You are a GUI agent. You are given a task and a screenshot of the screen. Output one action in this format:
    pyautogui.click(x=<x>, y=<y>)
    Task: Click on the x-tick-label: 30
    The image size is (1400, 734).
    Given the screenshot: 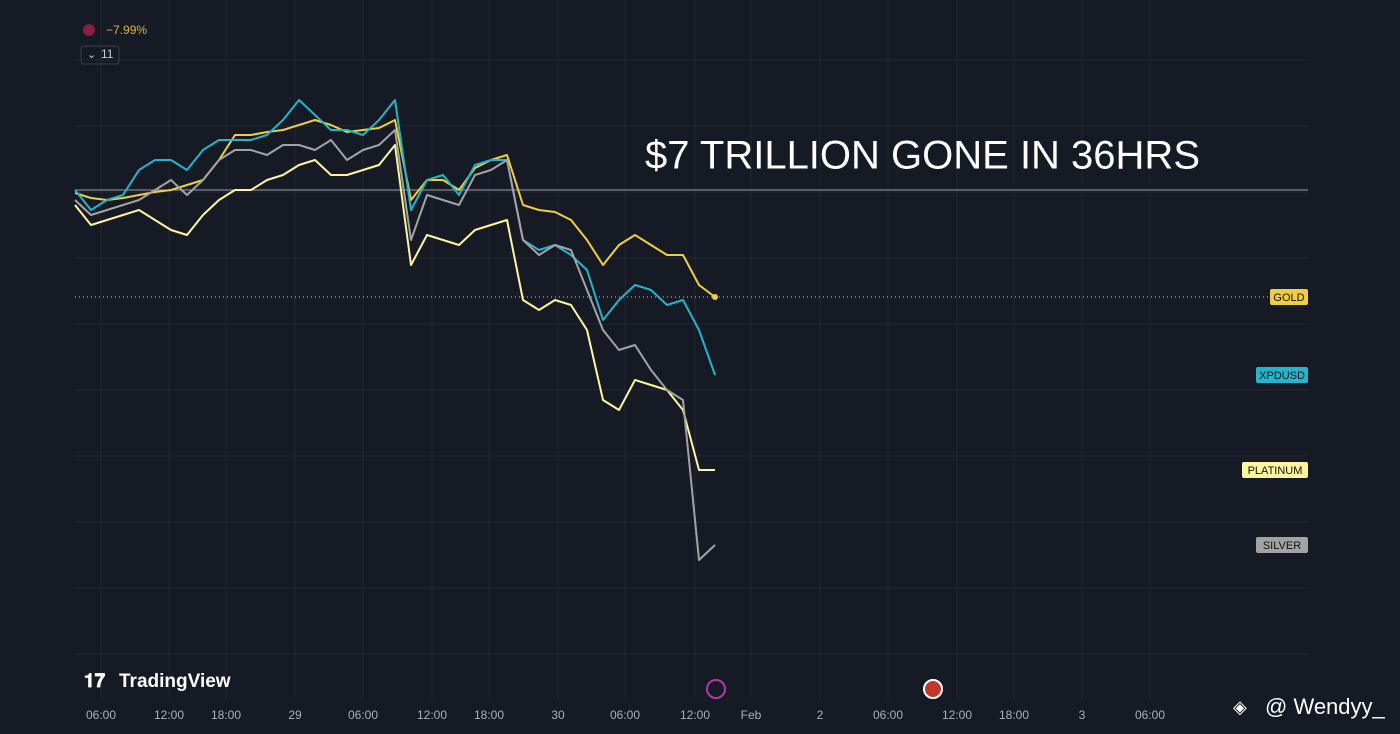 What is the action you would take?
    pyautogui.click(x=558, y=715)
    